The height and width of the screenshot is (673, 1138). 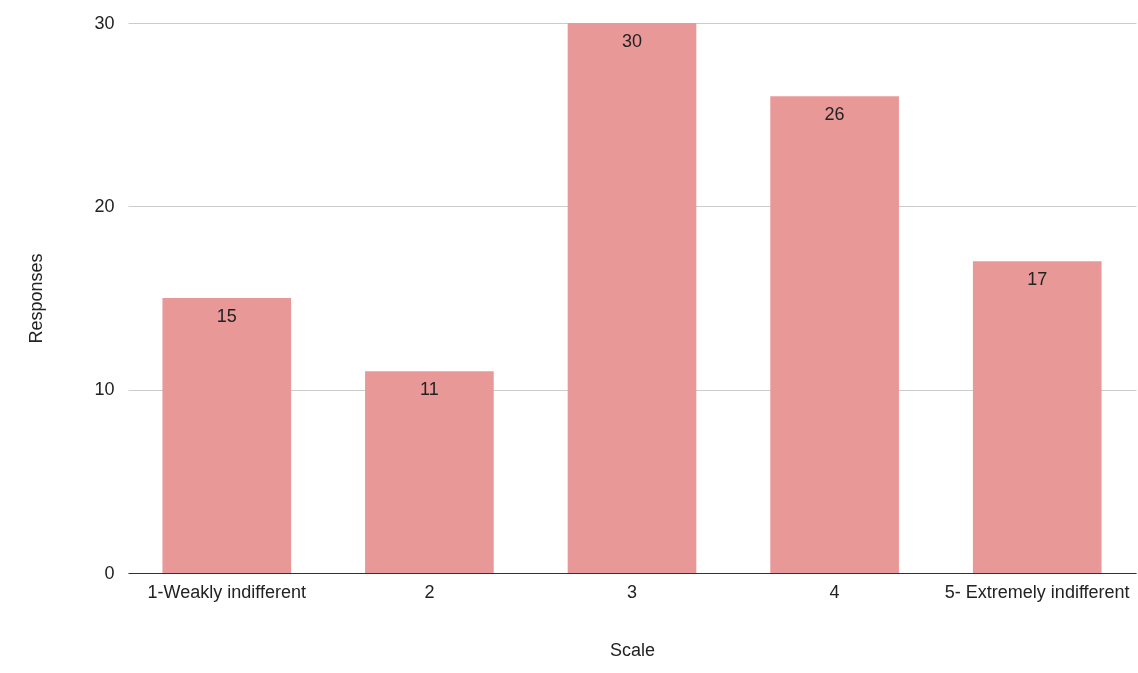 I want to click on x-tick-label: 5- Extremely indifferent, so click(x=1037, y=591).